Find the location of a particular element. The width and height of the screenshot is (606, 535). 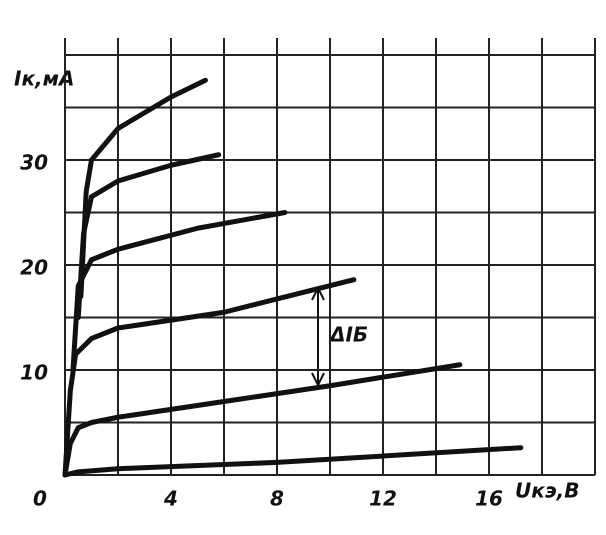

x-tick-label: 16 is located at coordinates (489, 499).